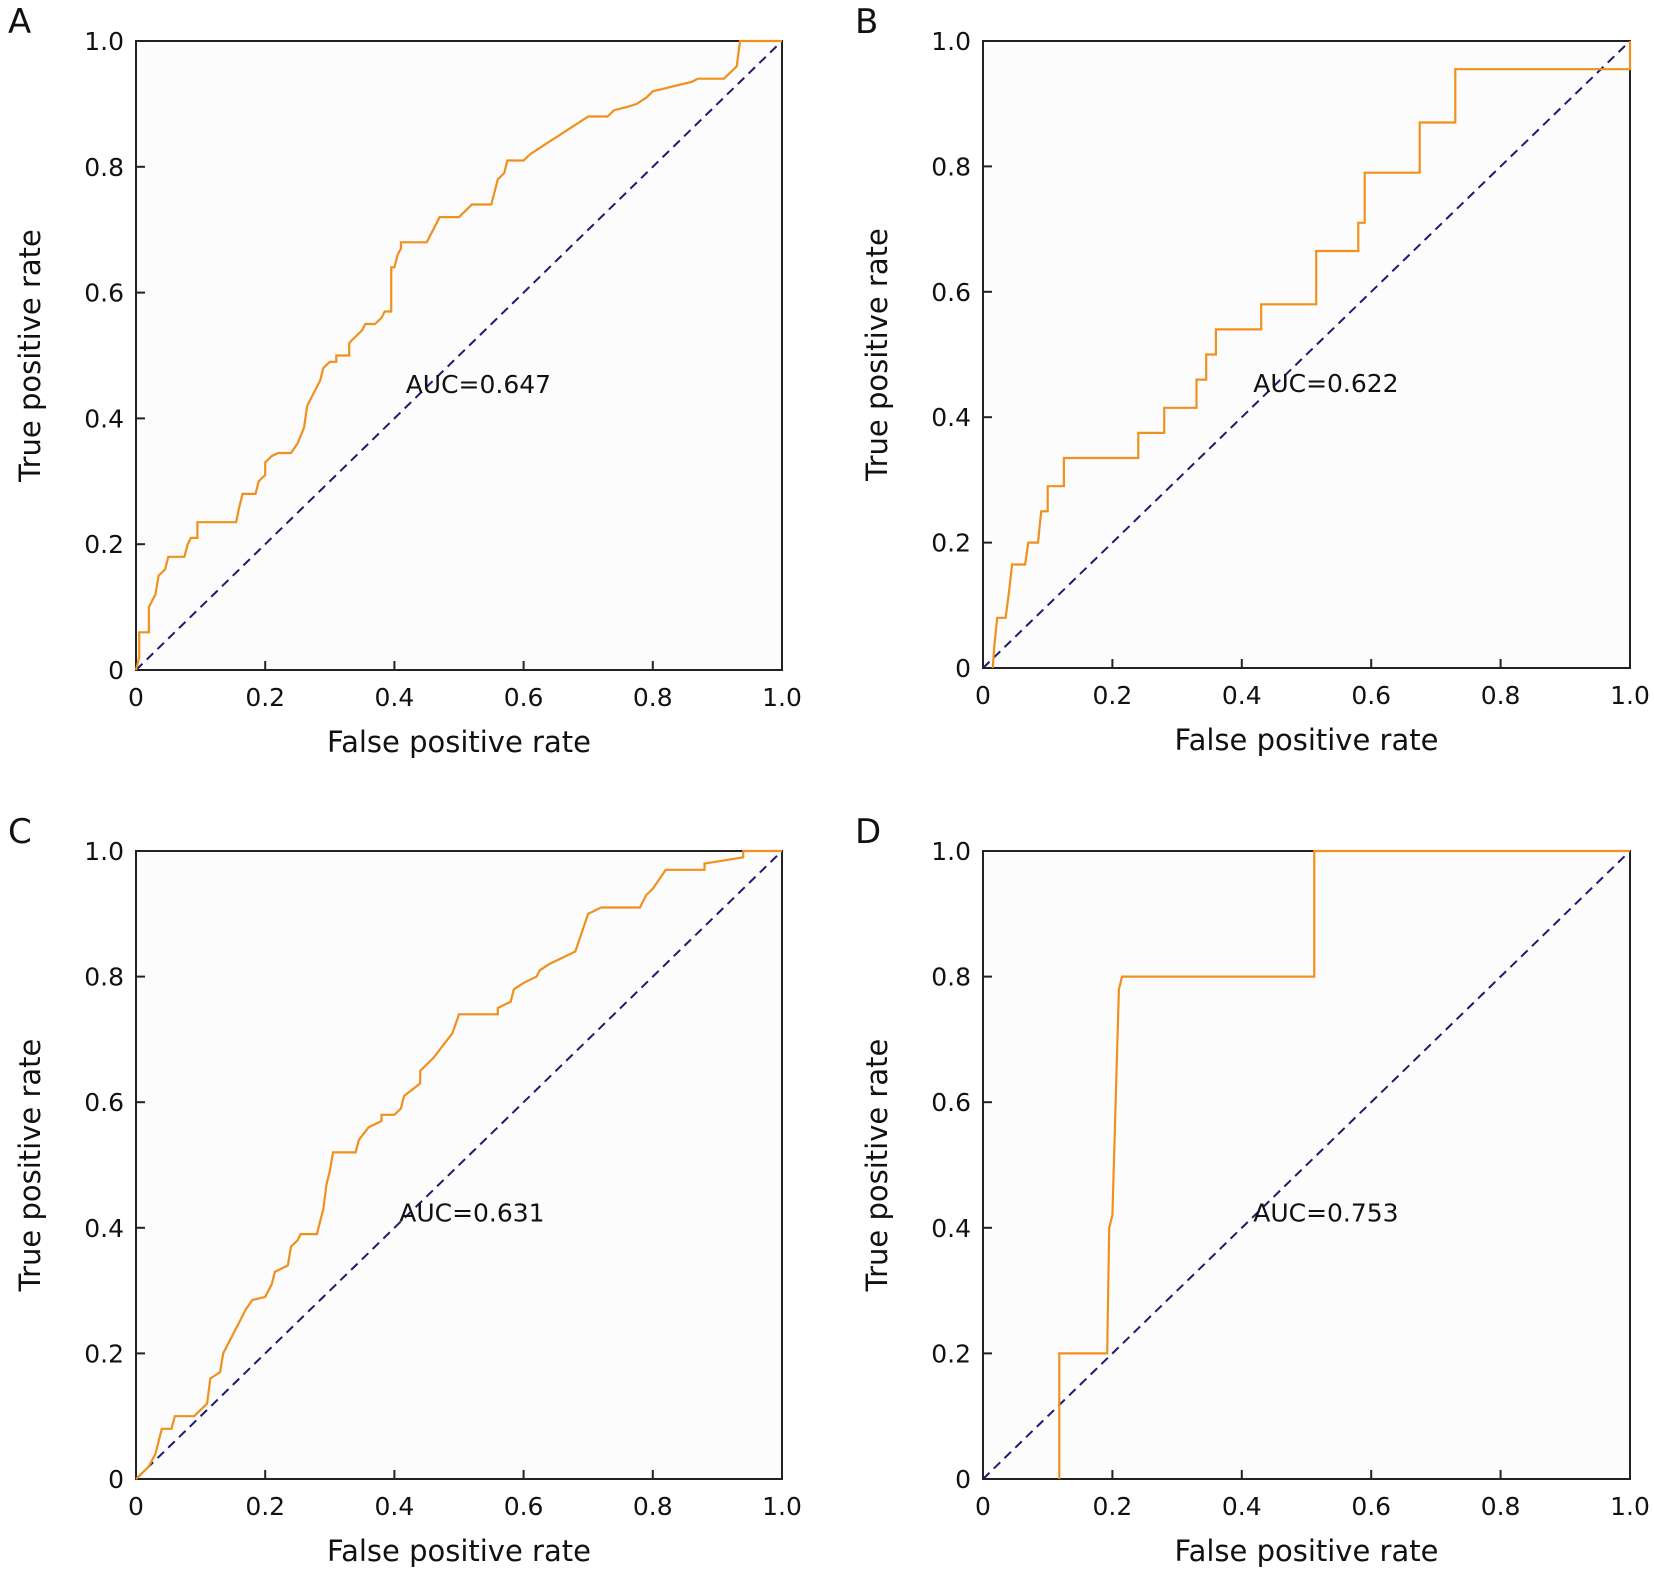  What do you see at coordinates (782, 1506) in the screenshot?
I see `x-tick-label-c: 1.0` at bounding box center [782, 1506].